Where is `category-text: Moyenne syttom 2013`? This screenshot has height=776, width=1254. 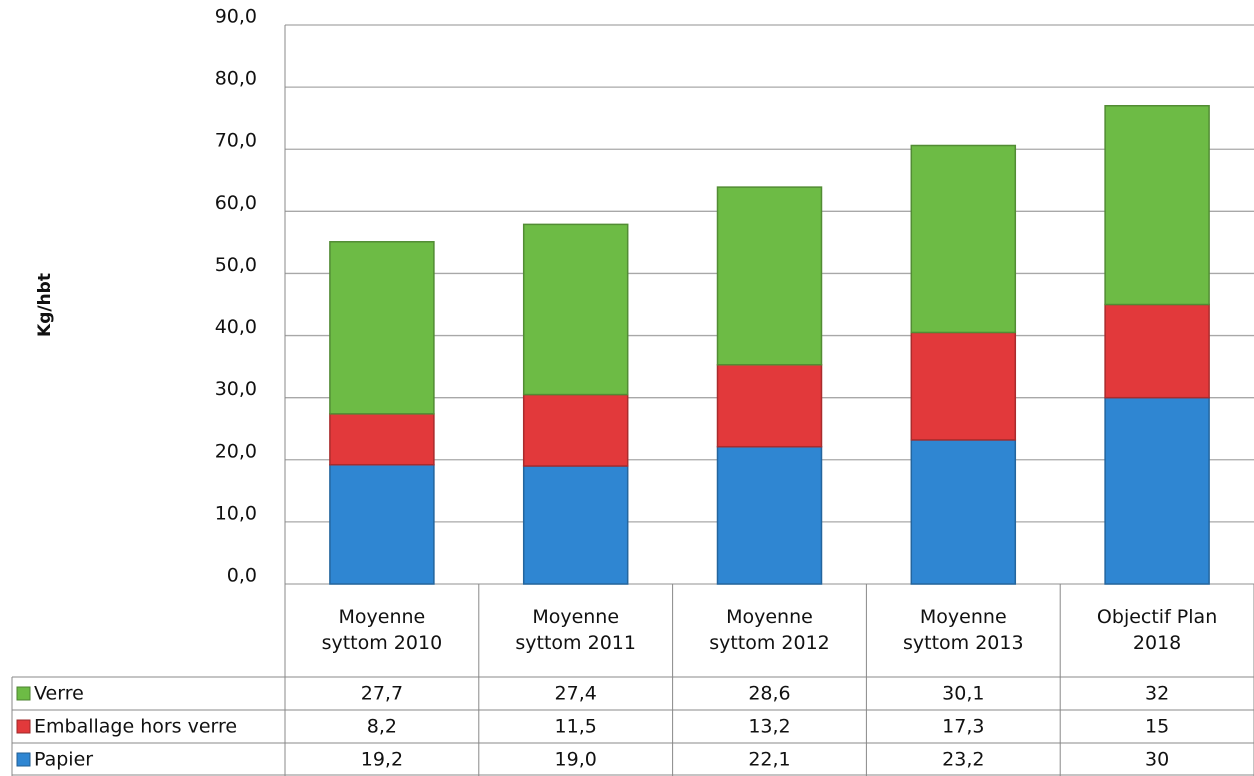 category-text: Moyenne syttom 2013 is located at coordinates (963, 630).